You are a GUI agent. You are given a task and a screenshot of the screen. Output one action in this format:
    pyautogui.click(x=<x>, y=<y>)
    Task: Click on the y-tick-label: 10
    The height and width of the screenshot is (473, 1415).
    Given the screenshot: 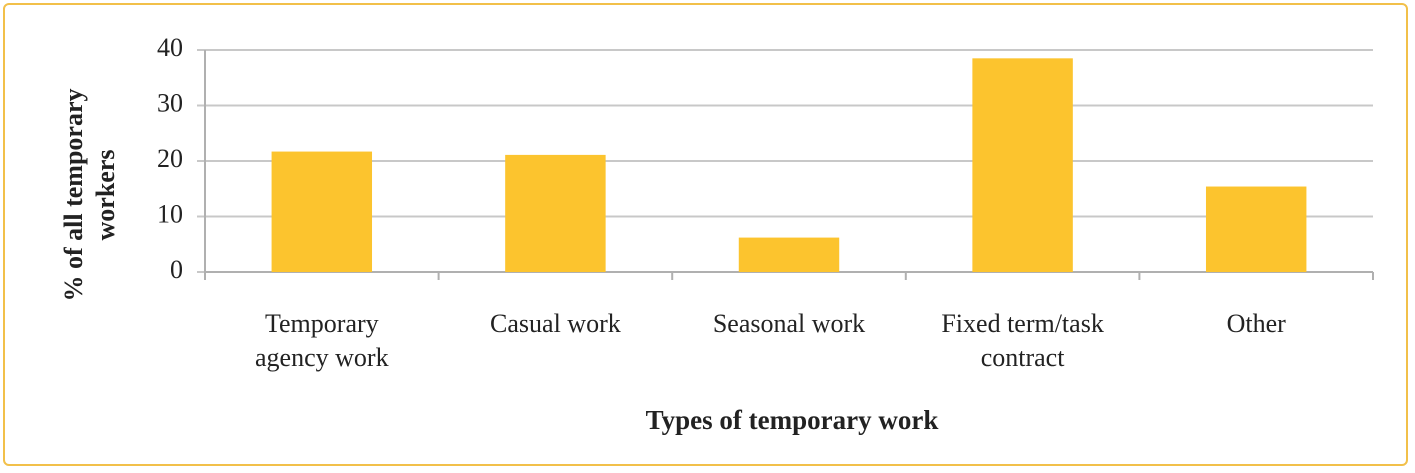 What is the action you would take?
    pyautogui.click(x=170, y=213)
    